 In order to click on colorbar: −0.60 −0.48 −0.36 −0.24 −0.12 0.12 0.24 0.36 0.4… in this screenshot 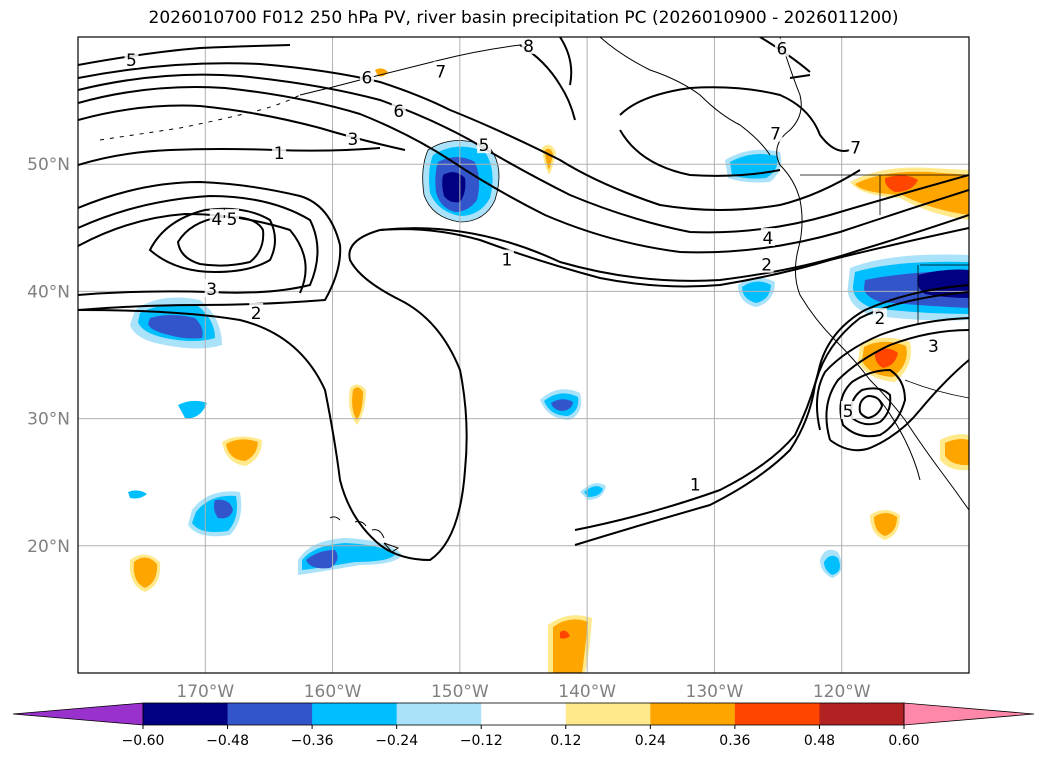, I will do `click(523, 725)`.